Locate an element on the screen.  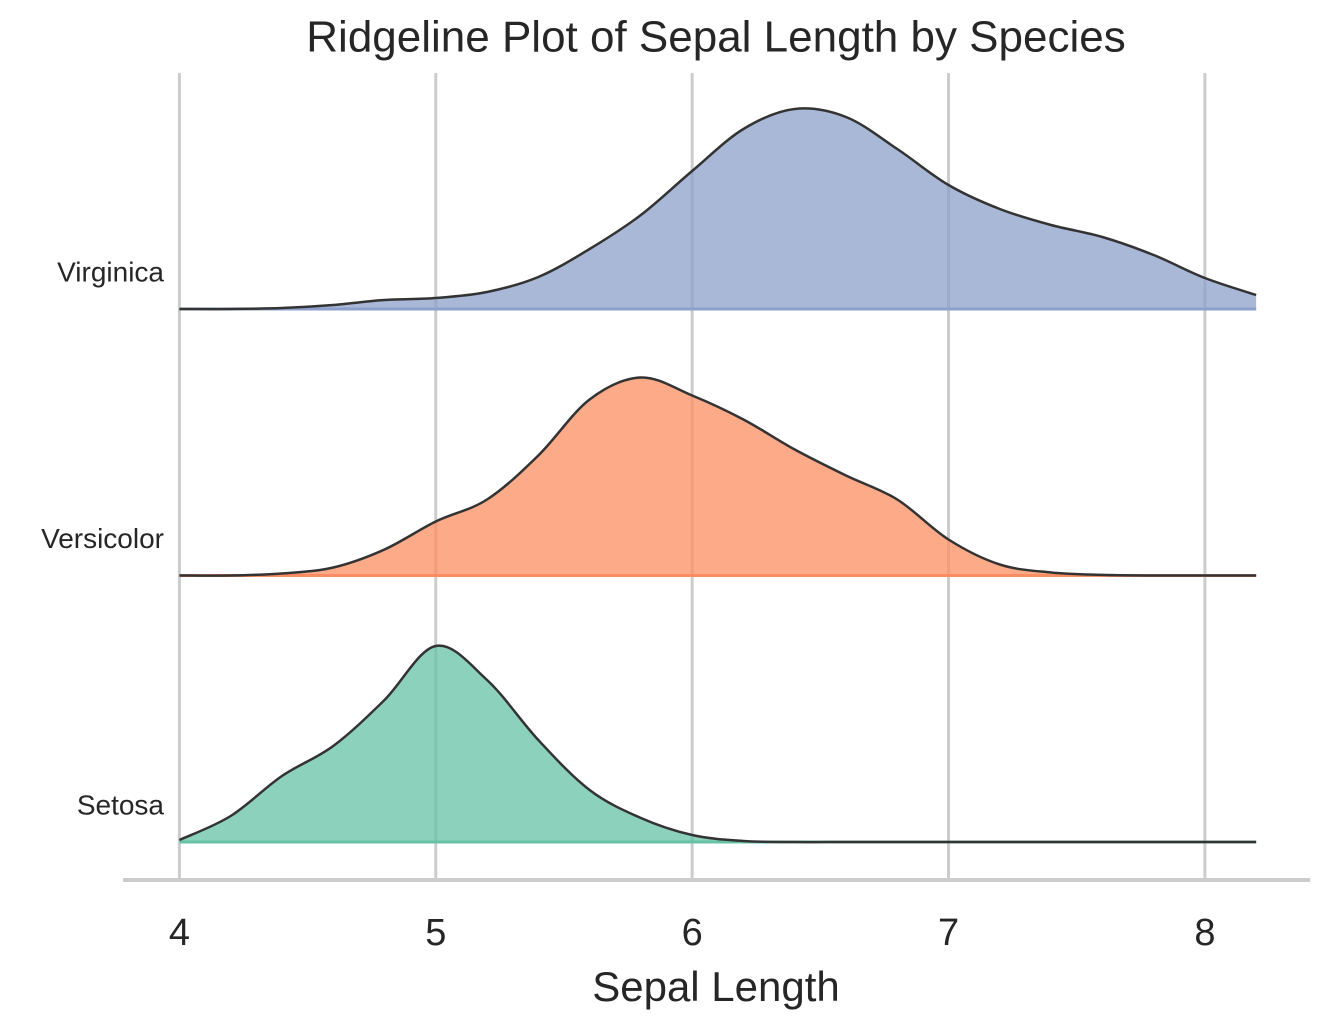
x-axis-label: Sepal Length is located at coordinates (716, 986).